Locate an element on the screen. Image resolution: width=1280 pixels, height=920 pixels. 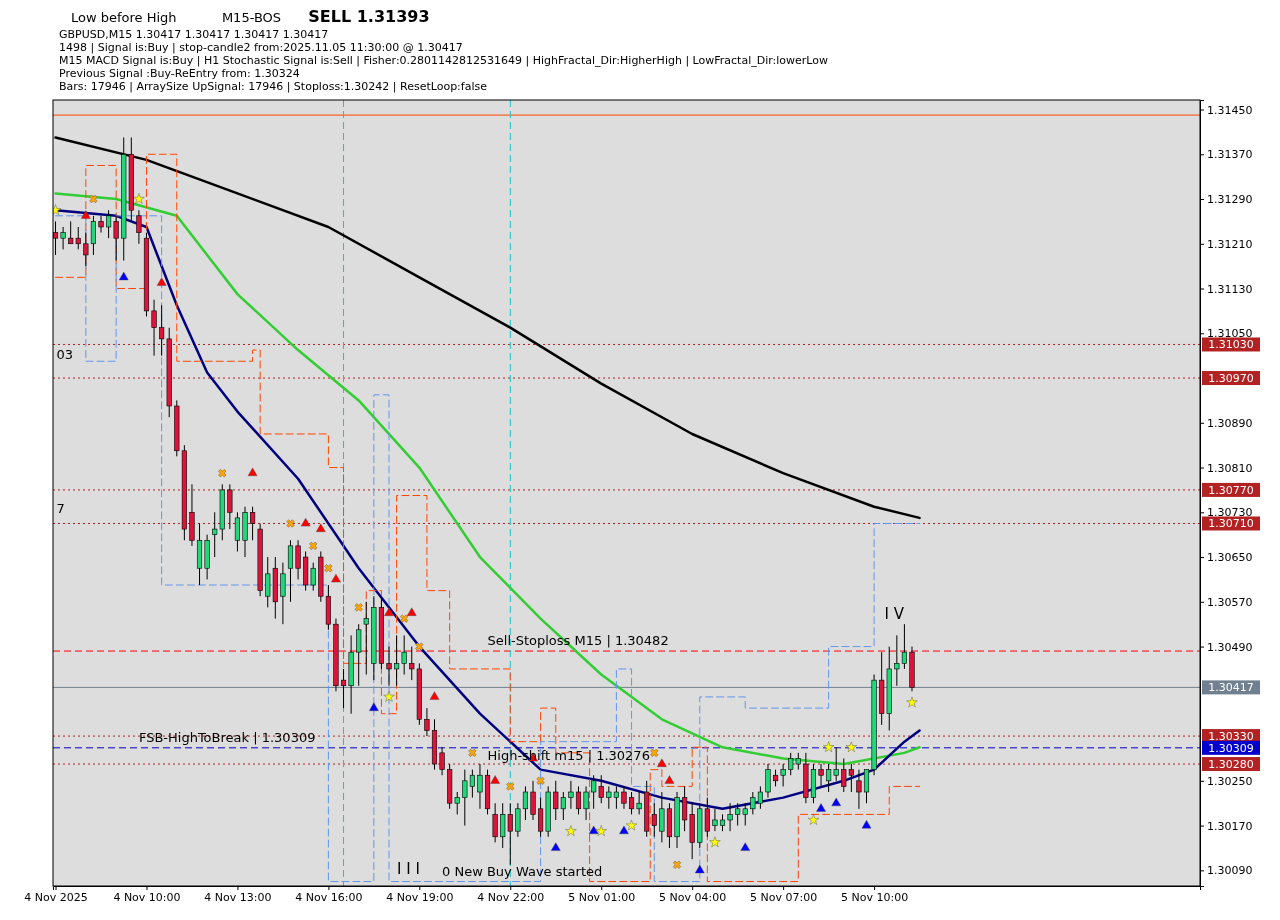
x-tick-label: 4 Nov 22:00 is located at coordinates (511, 897).